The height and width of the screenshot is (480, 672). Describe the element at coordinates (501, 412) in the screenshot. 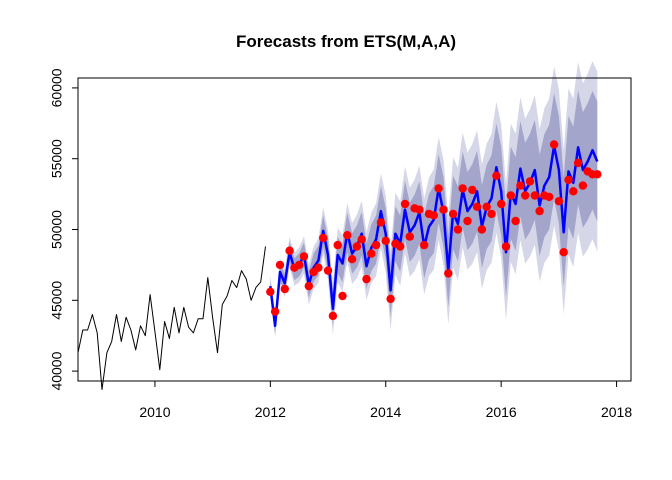

I see `x-tick-label: 2016` at that location.